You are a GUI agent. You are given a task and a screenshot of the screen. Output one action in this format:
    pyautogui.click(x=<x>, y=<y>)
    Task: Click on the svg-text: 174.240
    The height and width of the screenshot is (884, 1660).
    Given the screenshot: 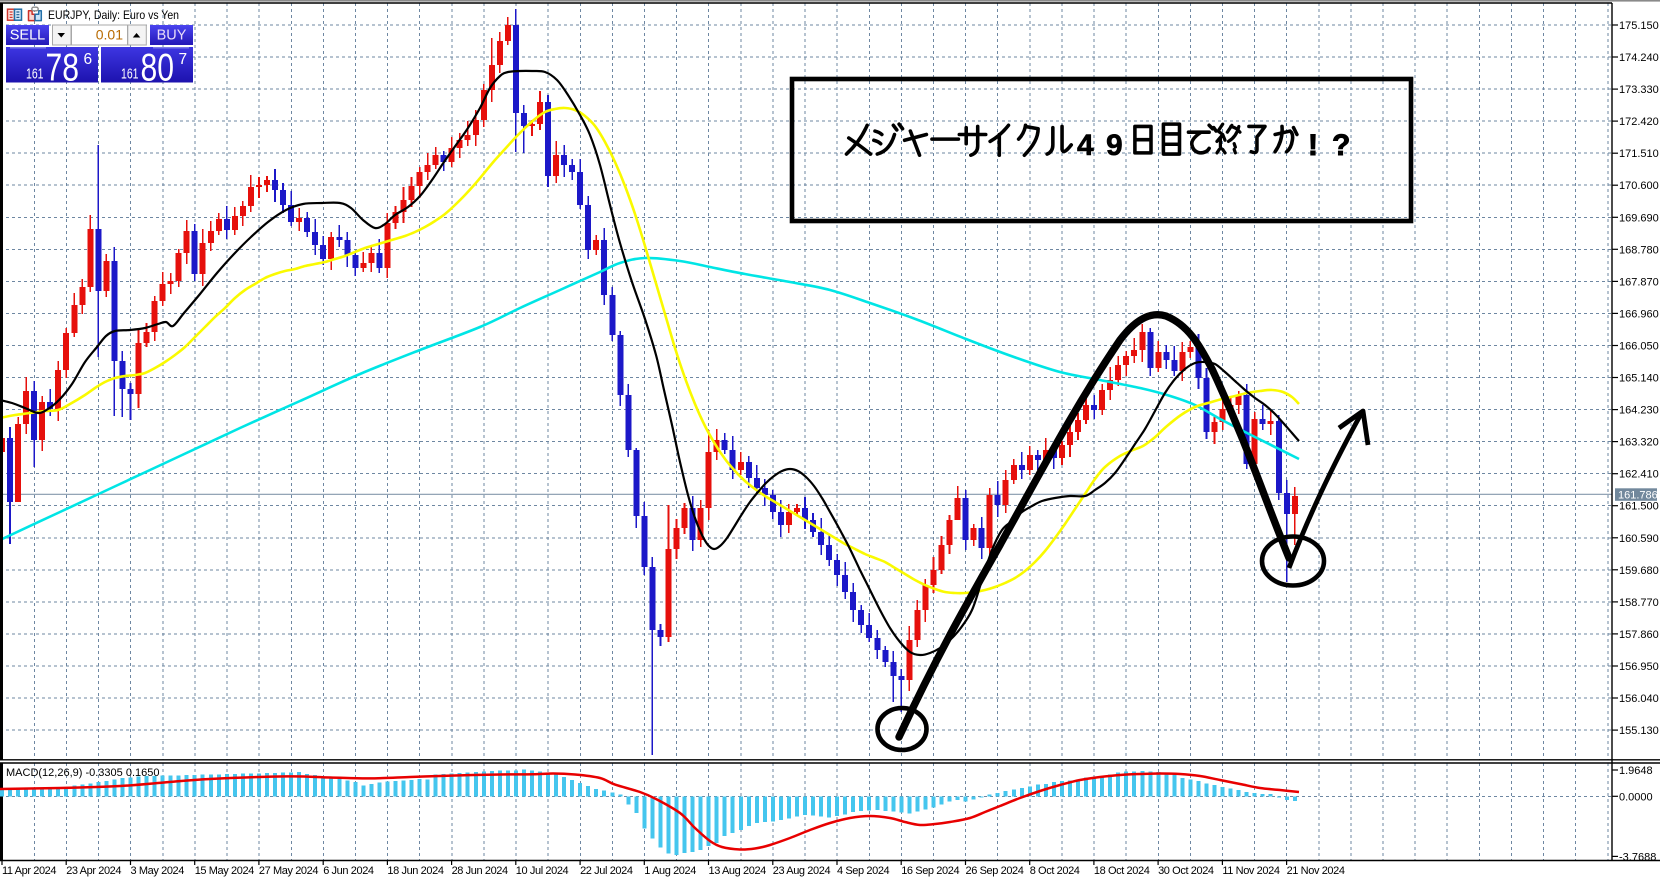 What is the action you would take?
    pyautogui.click(x=1639, y=58)
    